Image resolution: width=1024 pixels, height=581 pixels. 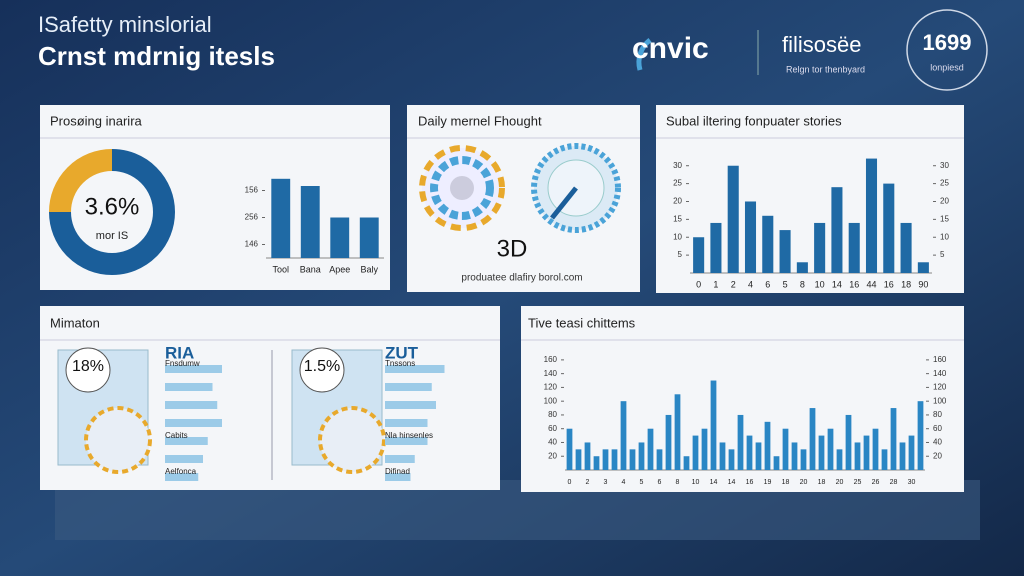 What do you see at coordinates (944, 183) in the screenshot?
I see `y-tick-label: 25` at bounding box center [944, 183].